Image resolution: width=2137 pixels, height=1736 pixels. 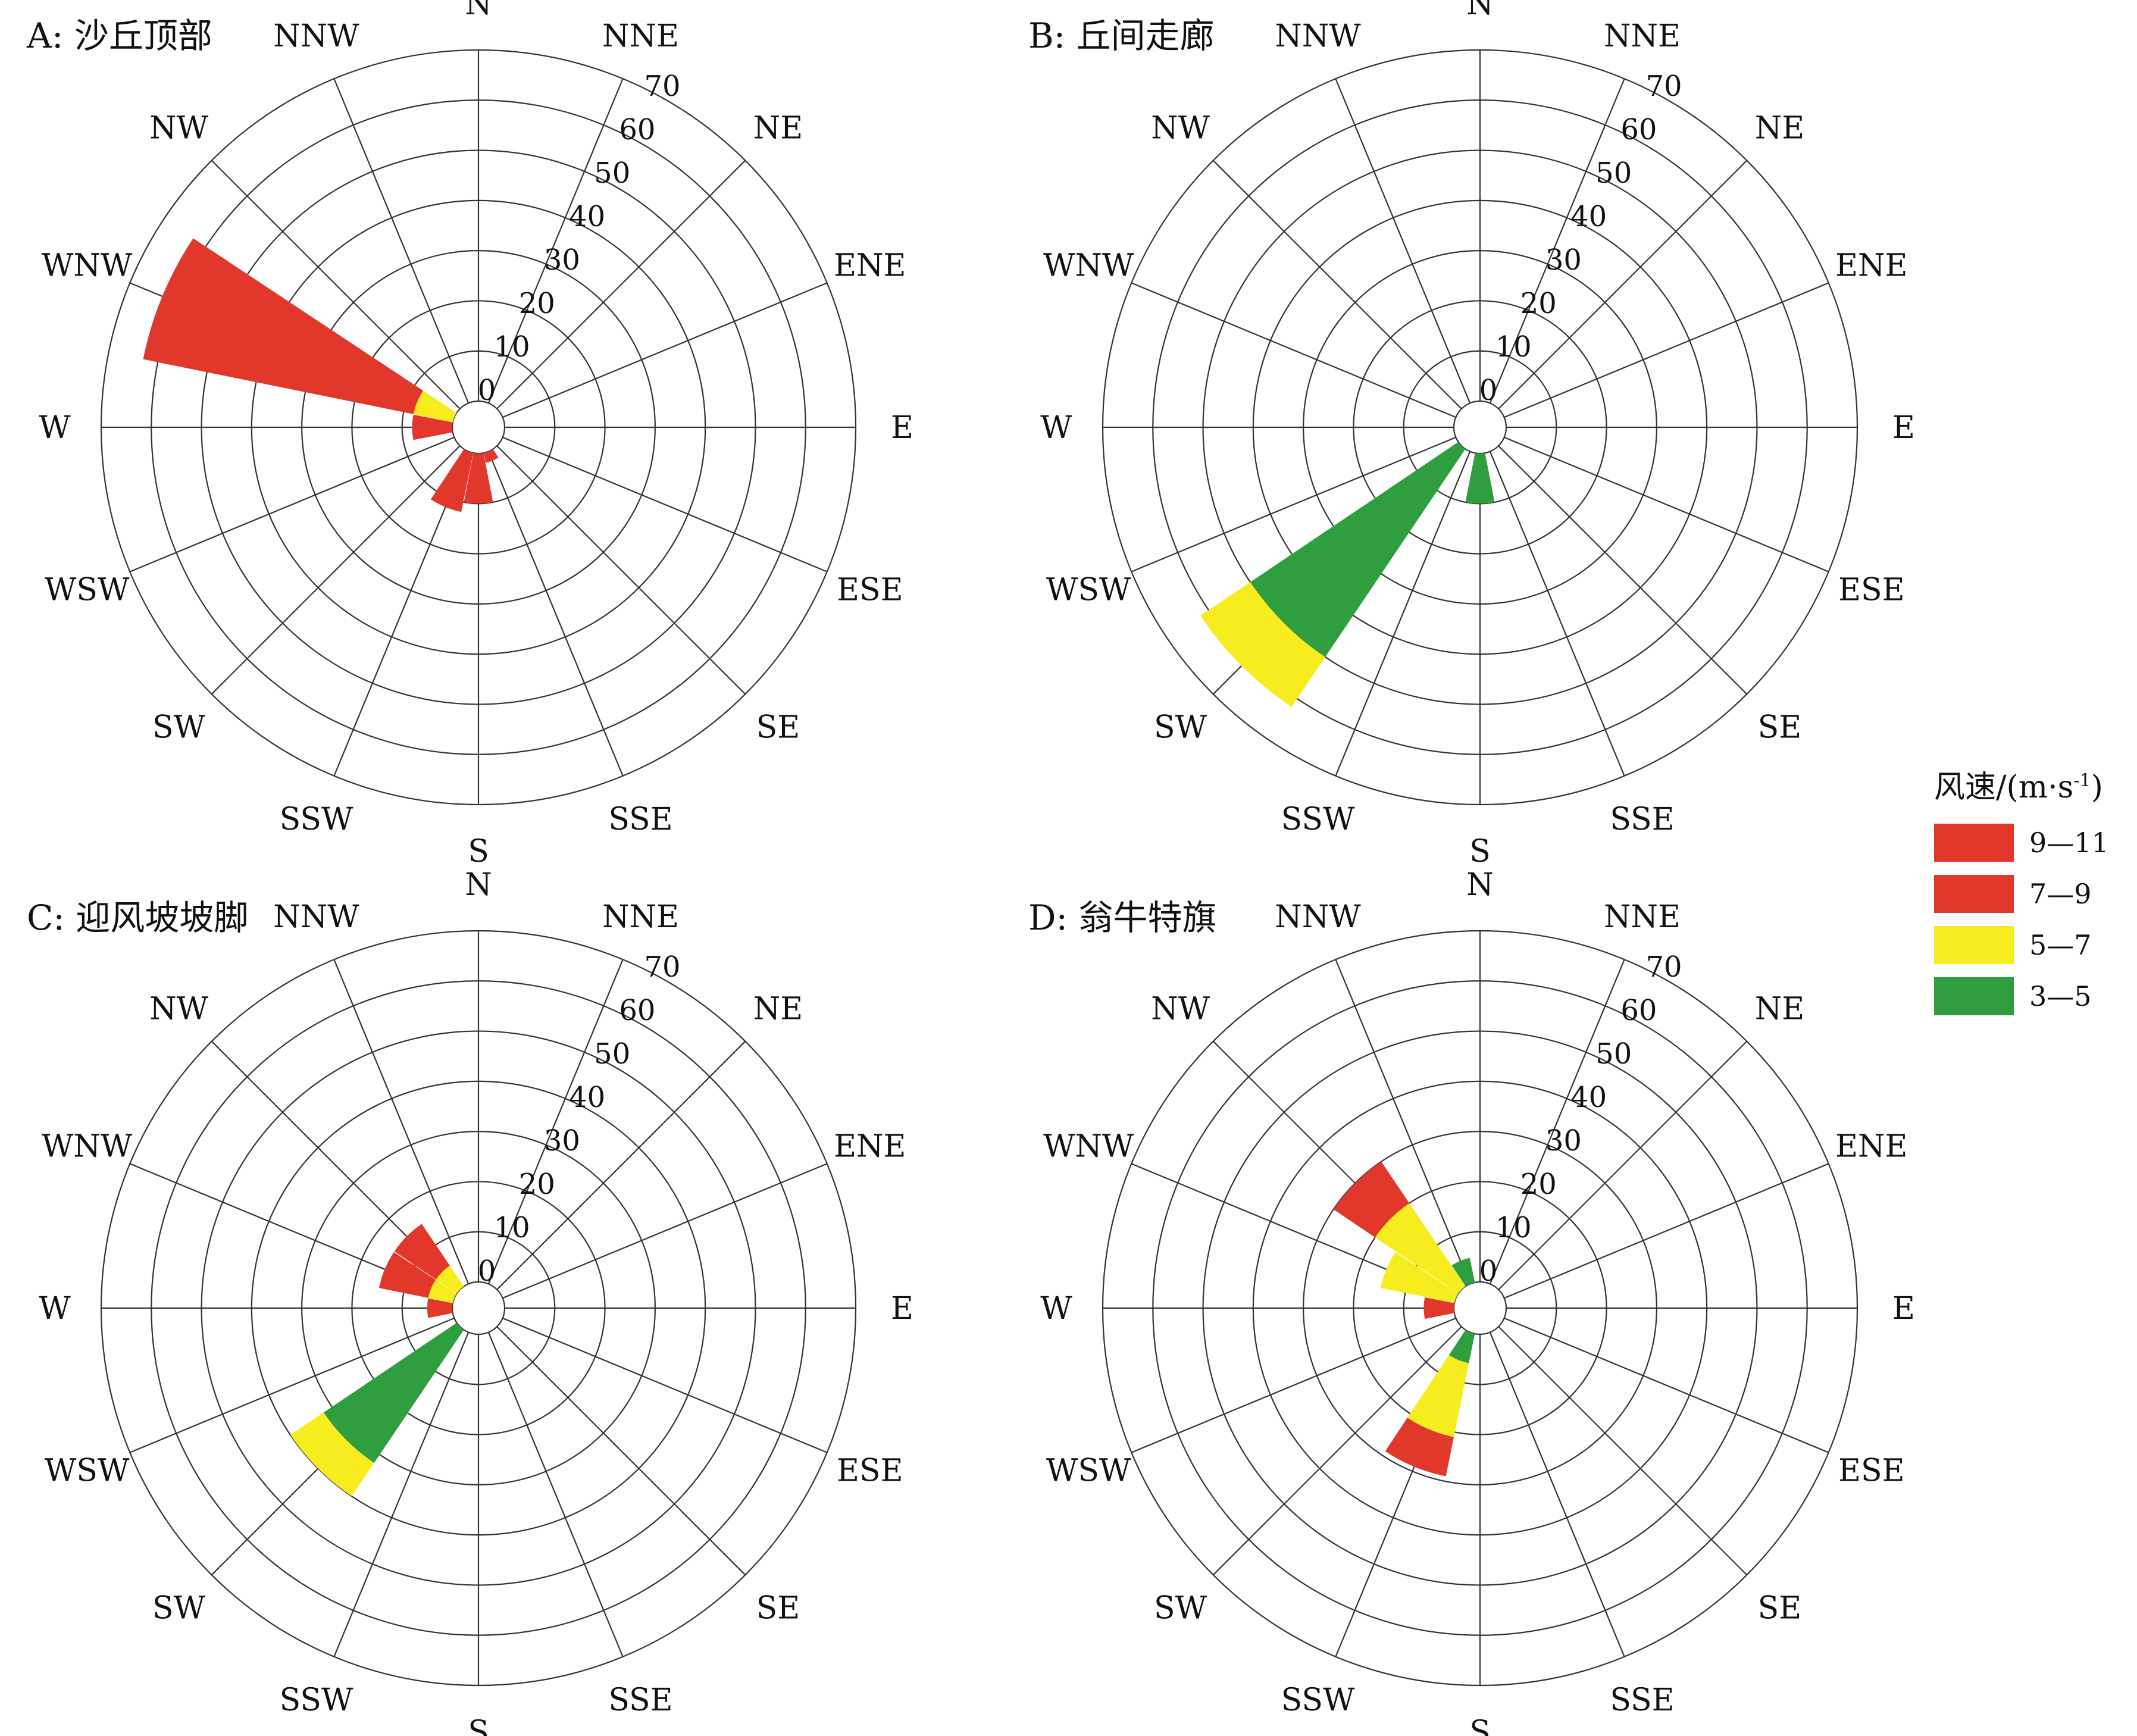 What do you see at coordinates (1122, 35) in the screenshot?
I see `panel-title: B: 丘间走廊` at bounding box center [1122, 35].